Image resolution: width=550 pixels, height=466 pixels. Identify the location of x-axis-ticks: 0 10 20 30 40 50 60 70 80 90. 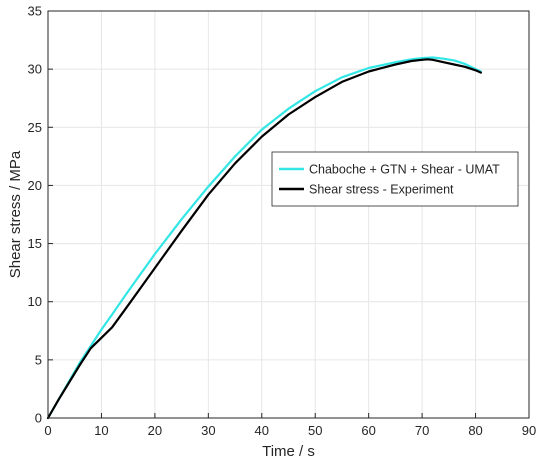
(290, 425).